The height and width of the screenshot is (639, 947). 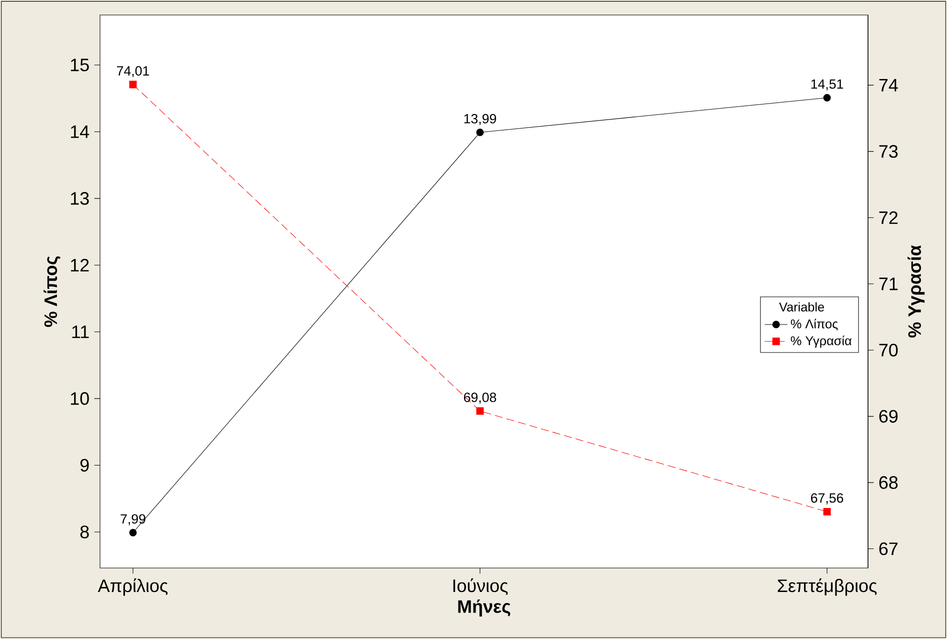 I want to click on data-label: 69,08, so click(x=480, y=398).